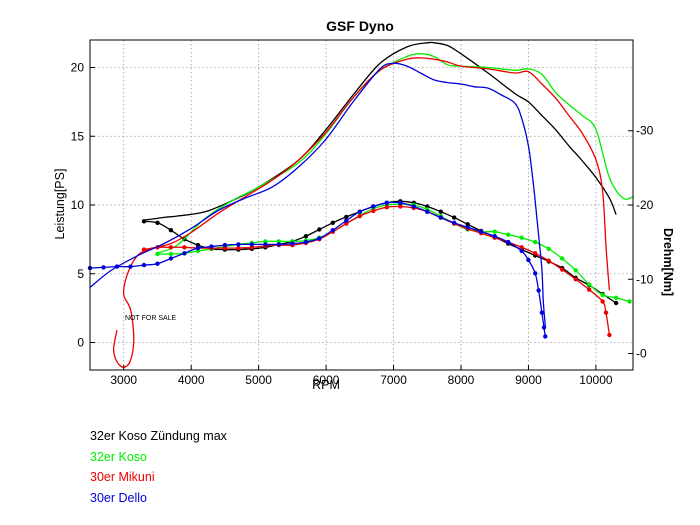 This screenshot has height=525, width=700. I want to click on y-tick-label: 20, so click(78, 68).